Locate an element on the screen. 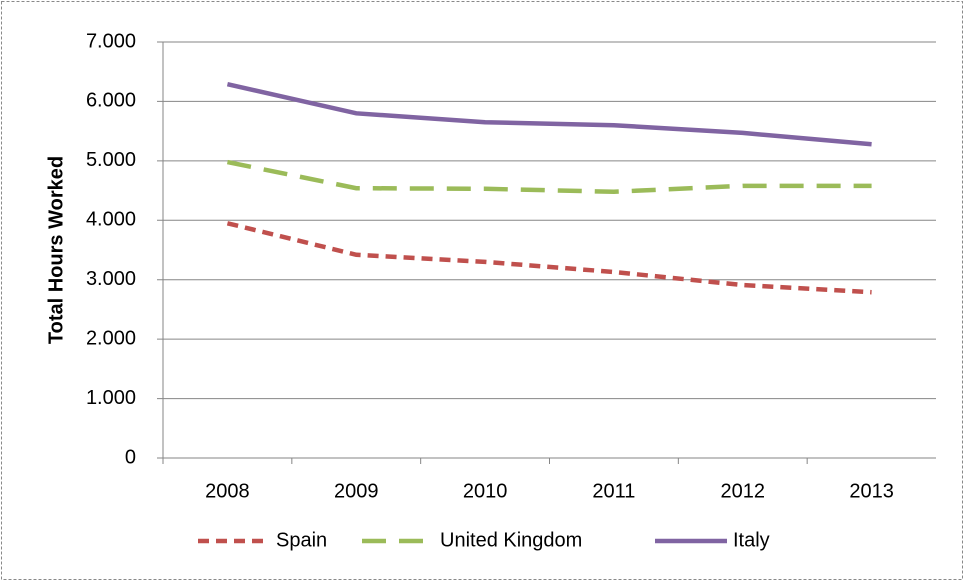 The image size is (964, 581). x-tick-label: 2012 is located at coordinates (743, 491).